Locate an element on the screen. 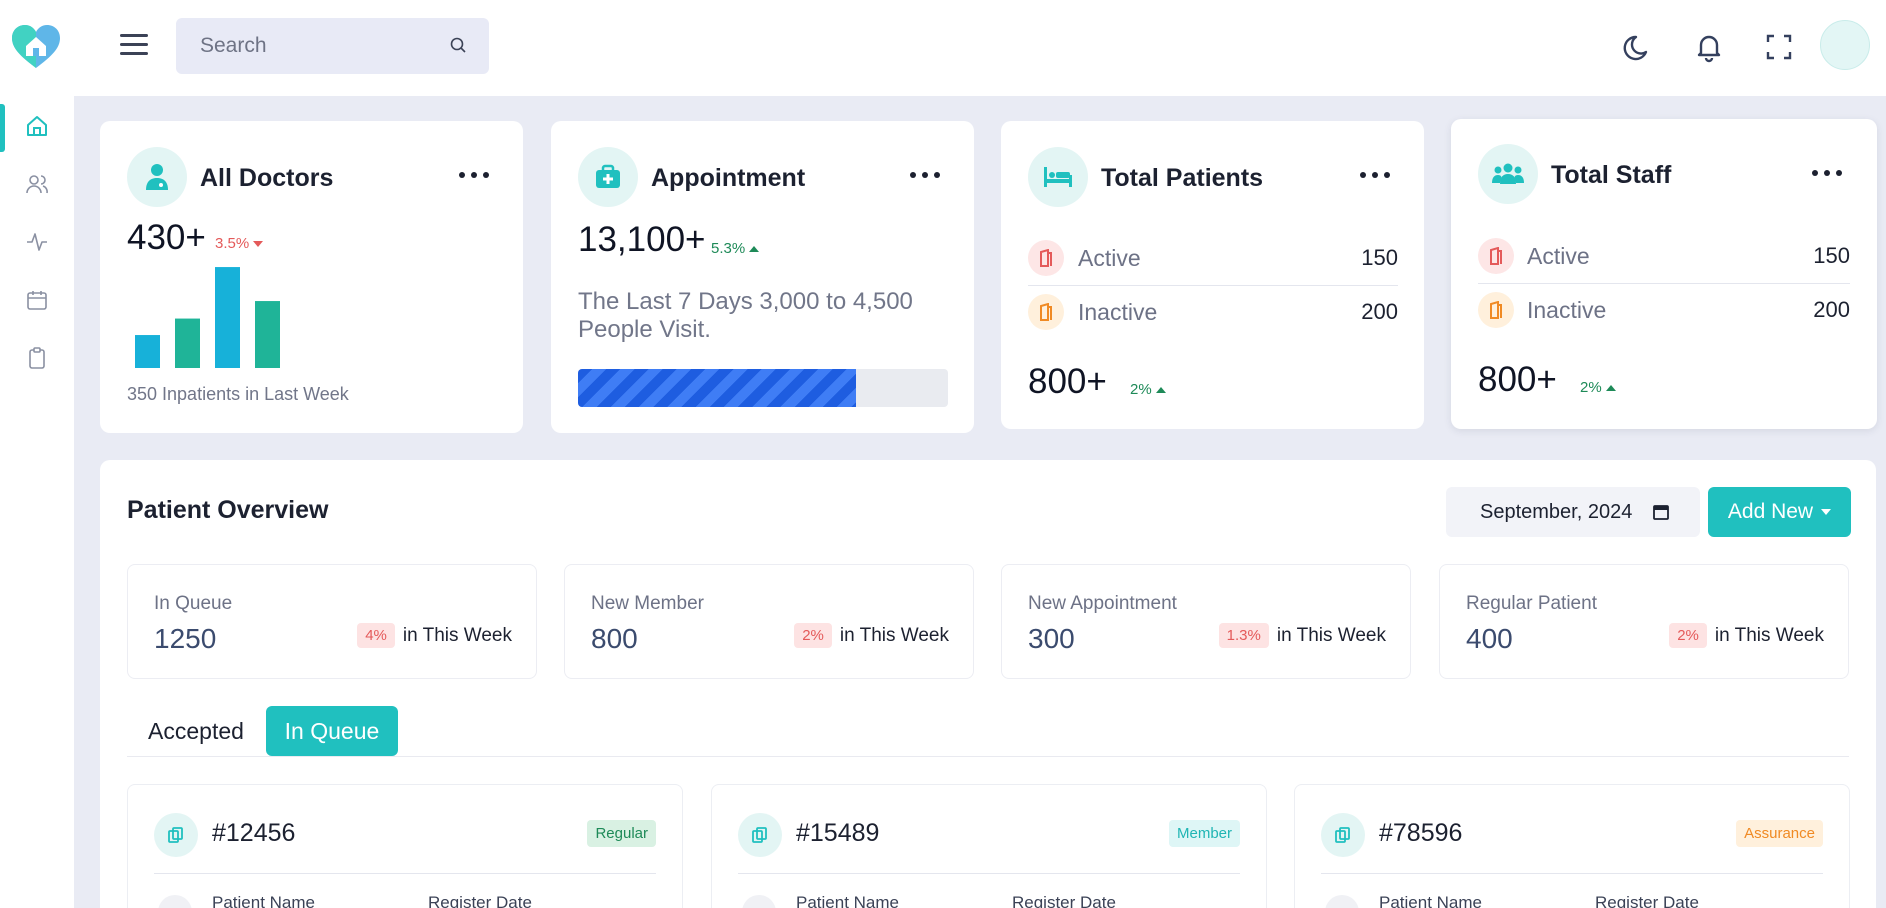 The height and width of the screenshot is (908, 1886). stat-label: In Queue is located at coordinates (193, 603).